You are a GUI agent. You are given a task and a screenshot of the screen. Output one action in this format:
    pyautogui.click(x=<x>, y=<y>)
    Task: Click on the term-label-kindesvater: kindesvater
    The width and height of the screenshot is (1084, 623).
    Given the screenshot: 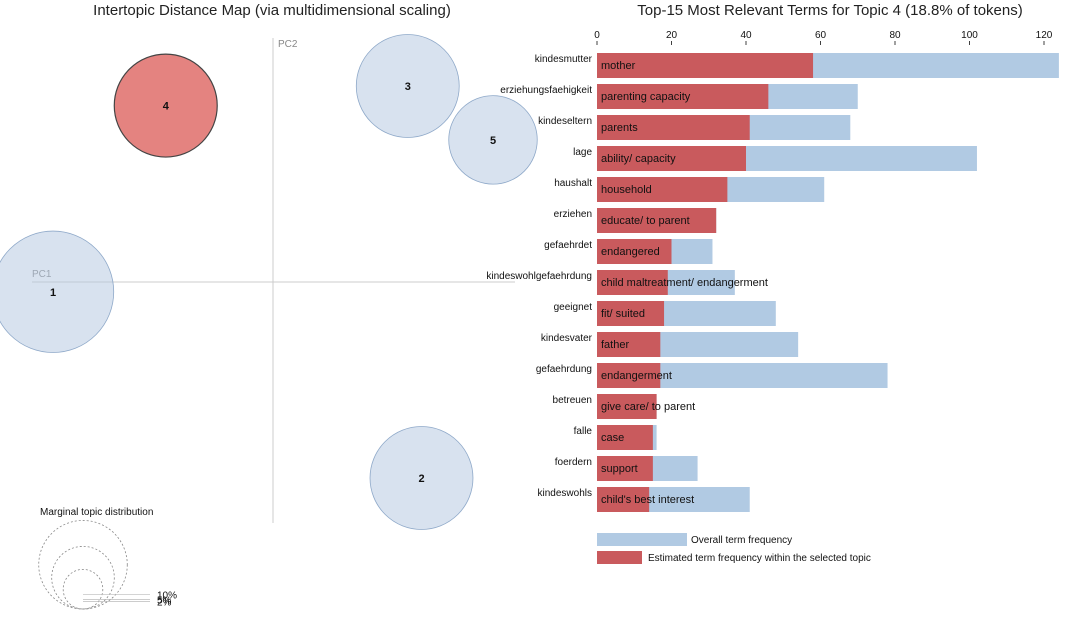 What is the action you would take?
    pyautogui.click(x=567, y=338)
    